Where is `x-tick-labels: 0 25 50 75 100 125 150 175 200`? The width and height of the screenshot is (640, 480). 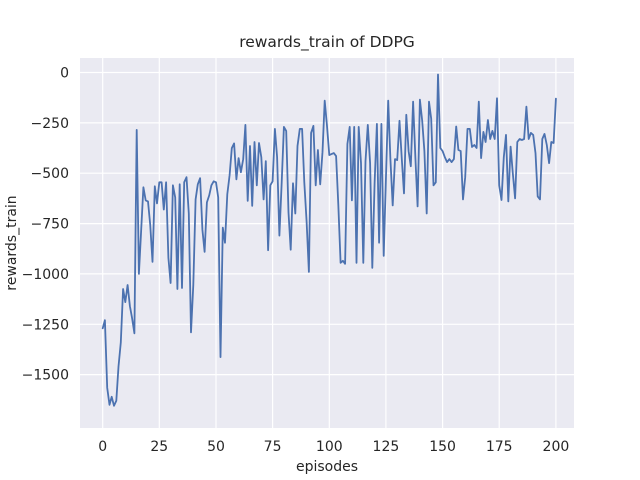 x-tick-labels: 0 25 50 75 100 125 150 175 200 is located at coordinates (333, 447).